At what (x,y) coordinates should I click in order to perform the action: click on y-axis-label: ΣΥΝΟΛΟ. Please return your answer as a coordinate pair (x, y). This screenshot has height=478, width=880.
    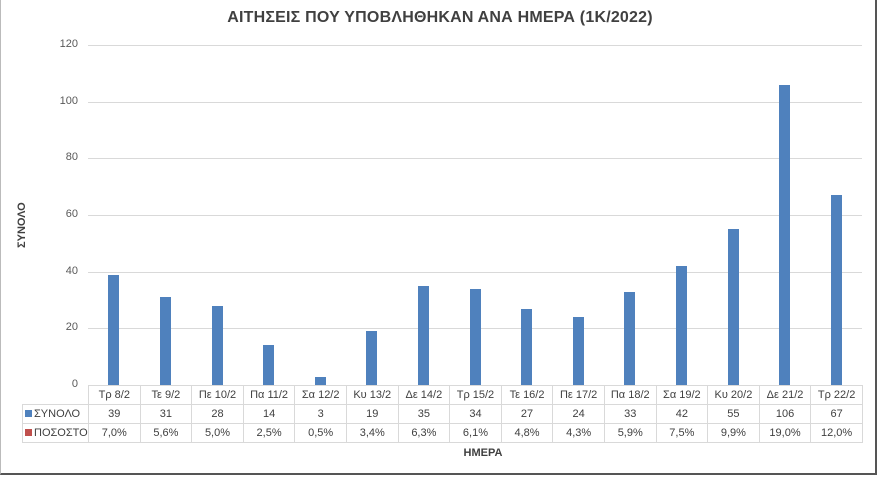
    Looking at the image, I should click on (22, 225).